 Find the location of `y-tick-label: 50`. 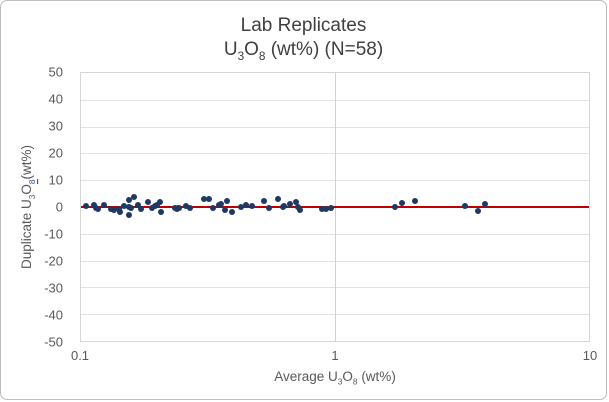

y-tick-label: 50 is located at coordinates (55, 72).